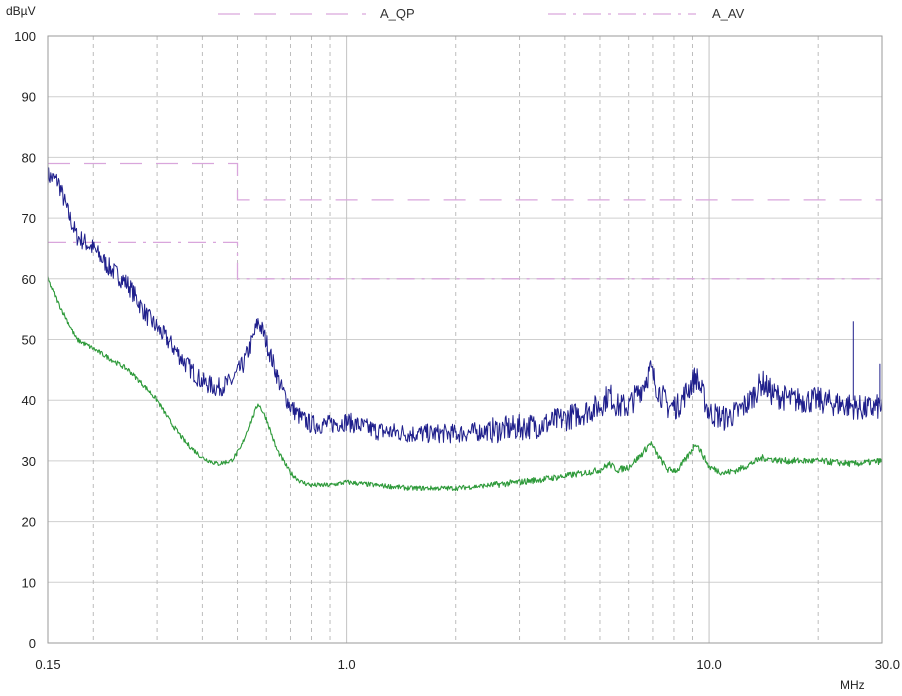 Image resolution: width=902 pixels, height=696 pixels. Describe the element at coordinates (47, 664) in the screenshot. I see `x-tick-label: 0.15` at that location.